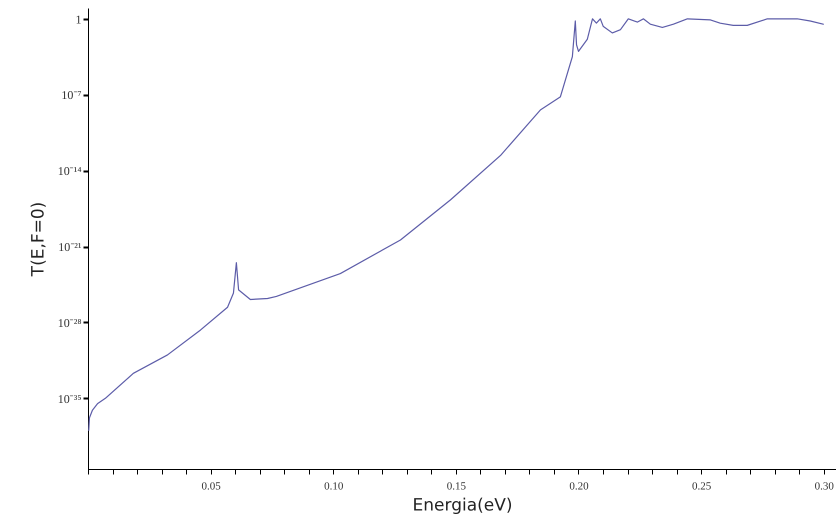  I want to click on y-tick-label: 10⁻²¹, so click(70, 247).